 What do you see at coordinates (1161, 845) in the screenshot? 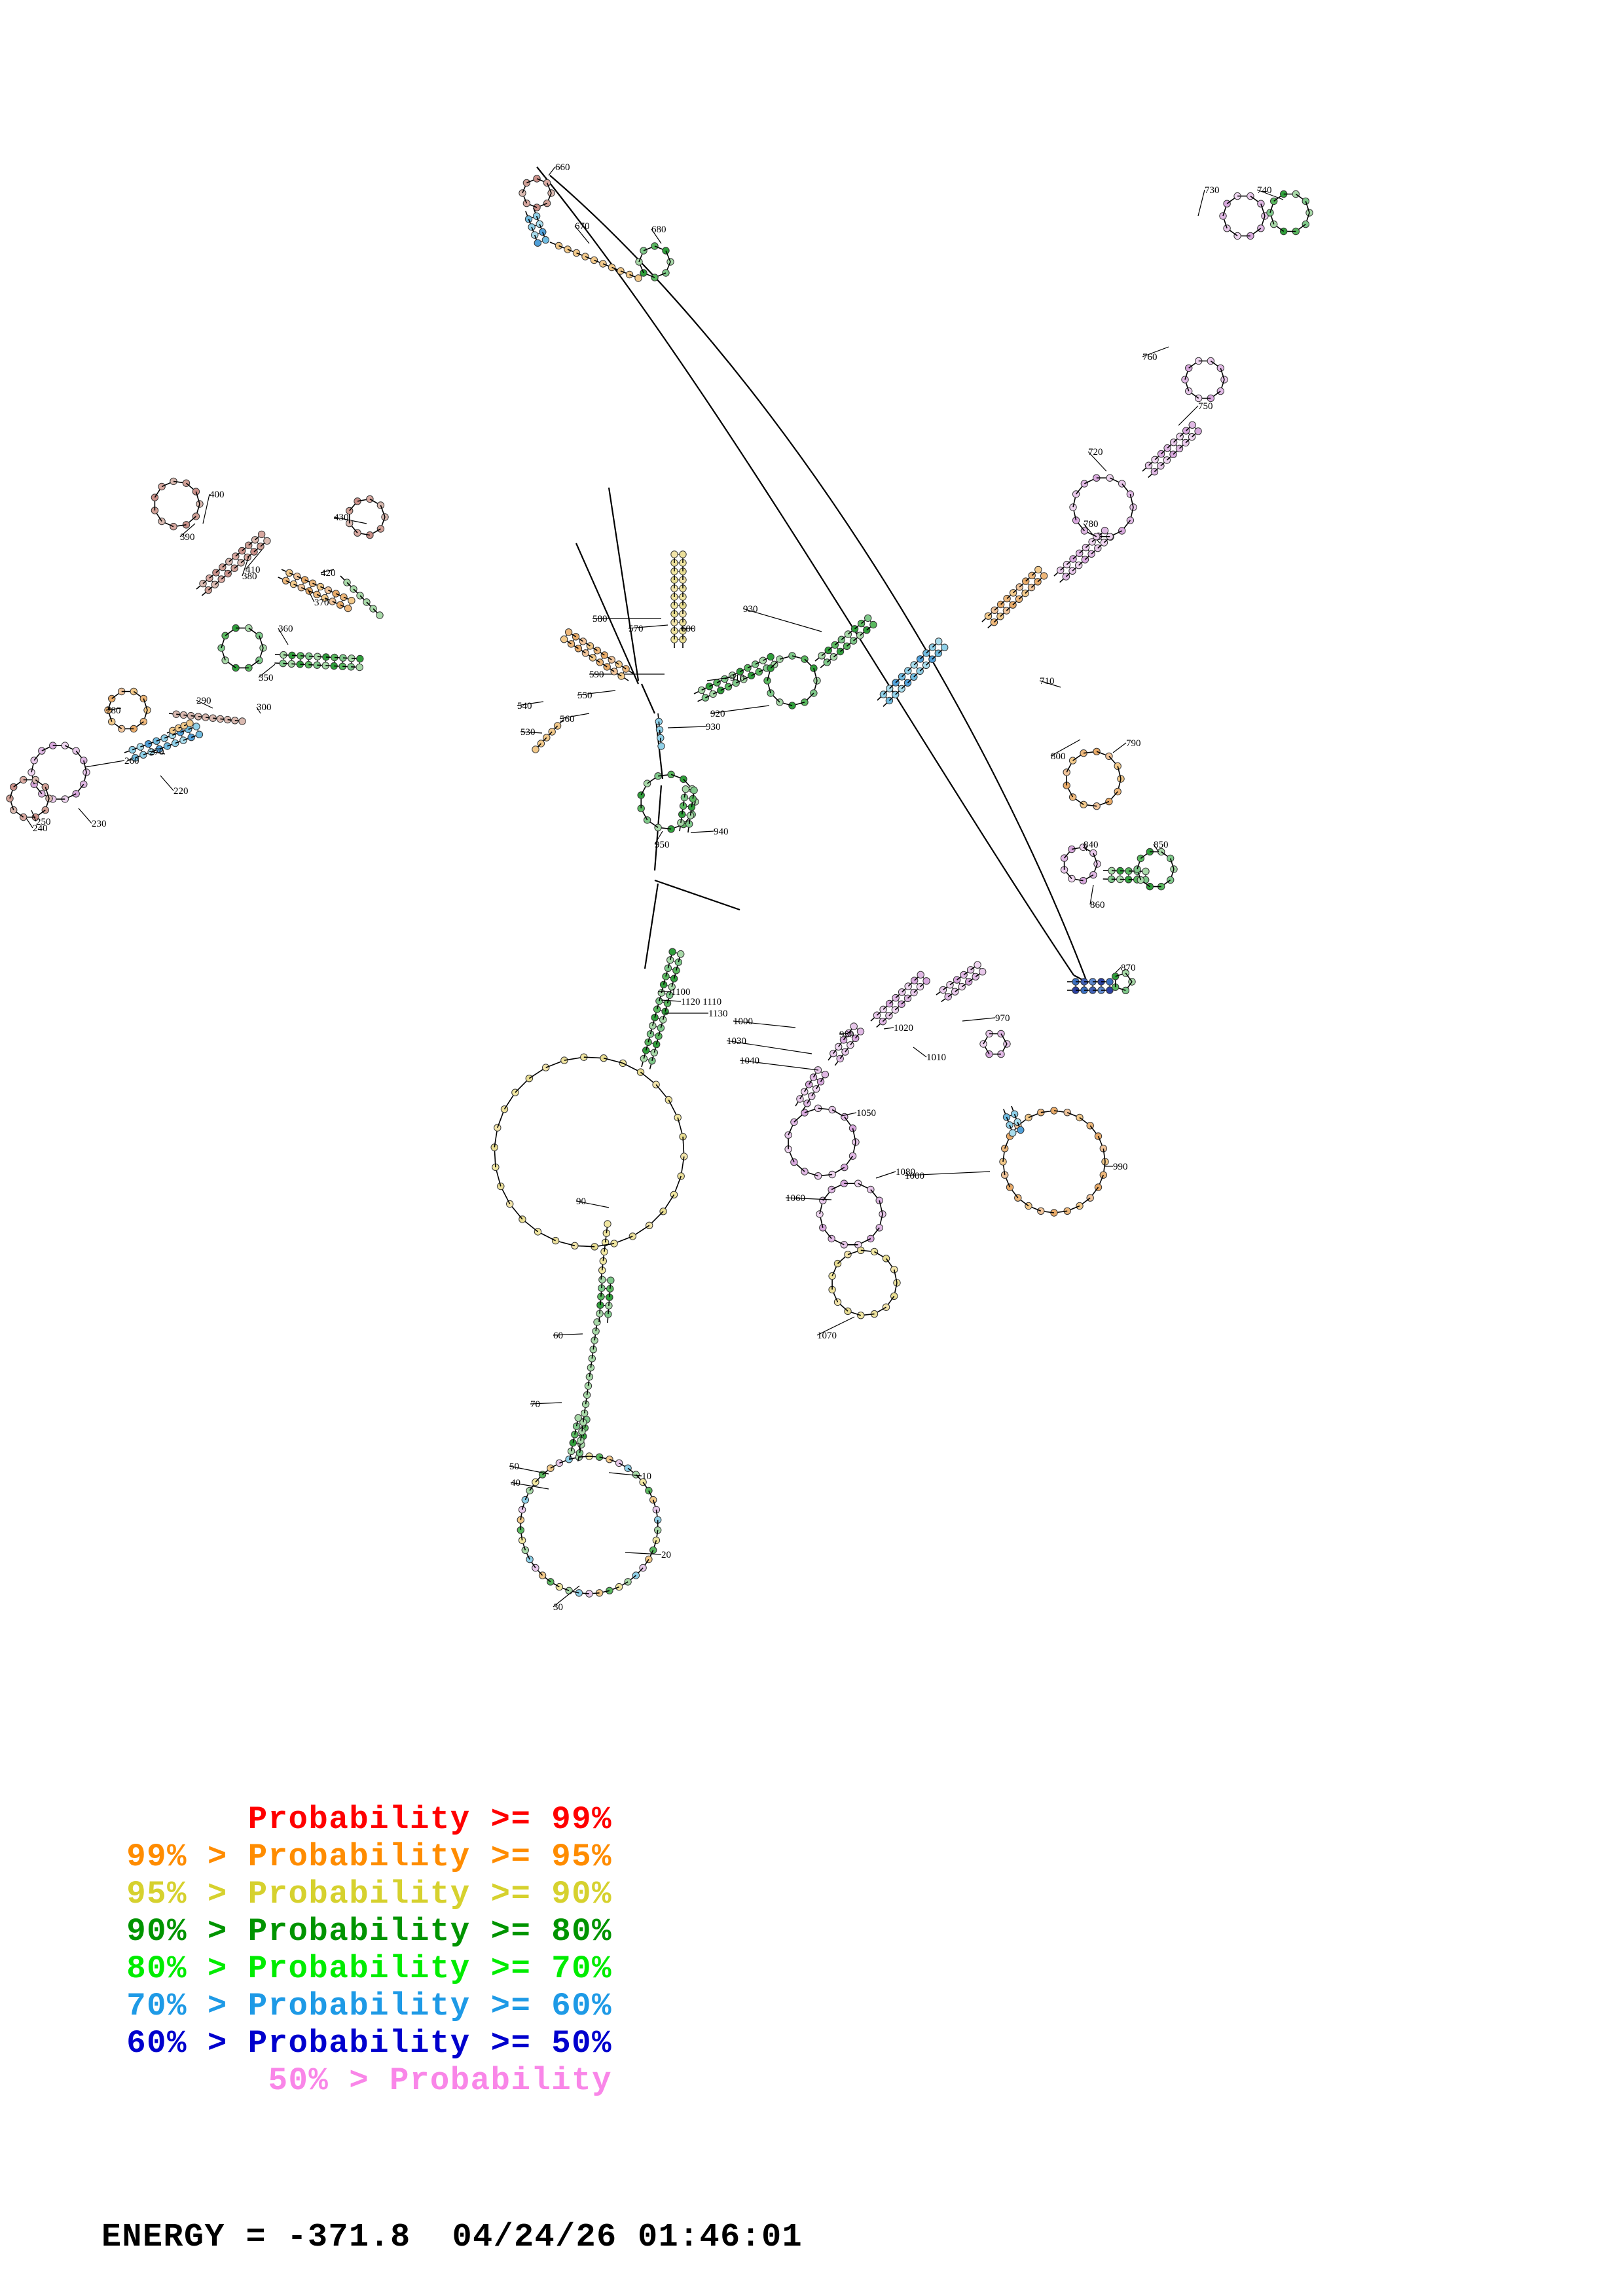
I see `position-label: 850` at bounding box center [1161, 845].